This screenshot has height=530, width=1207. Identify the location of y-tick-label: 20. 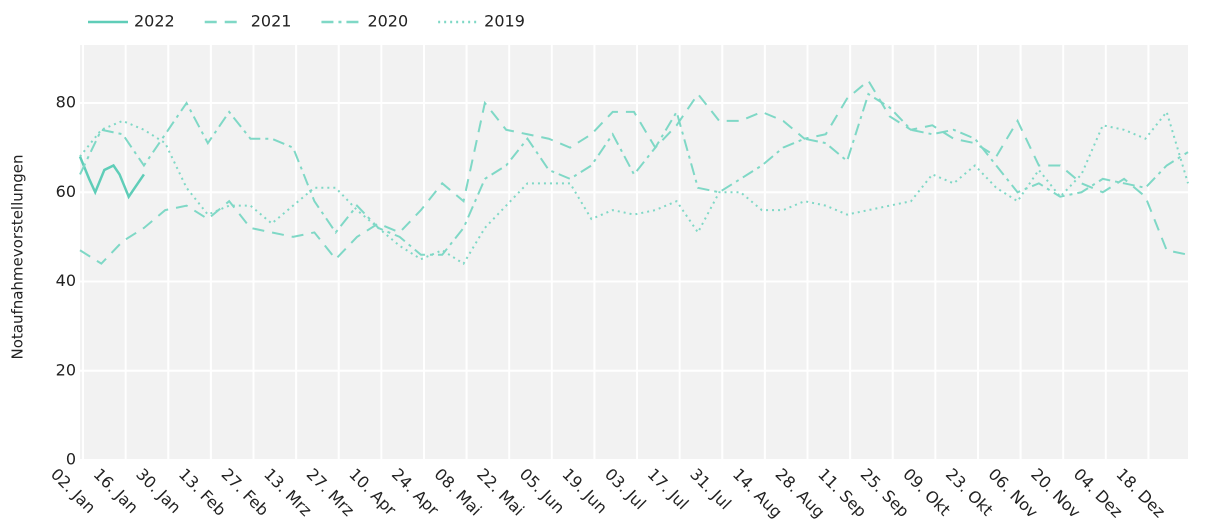
(66, 369).